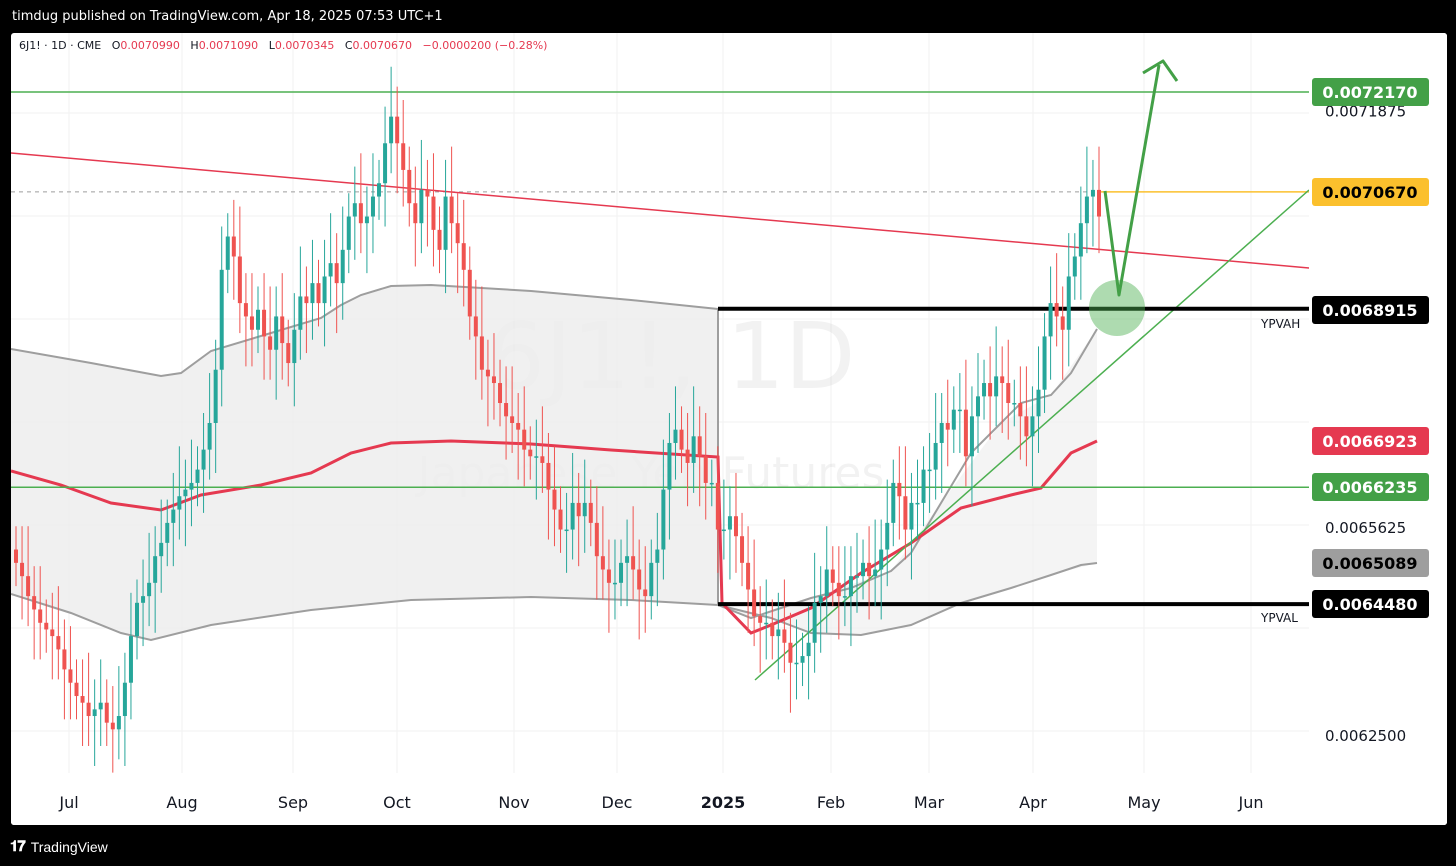 This screenshot has width=1456, height=866. I want to click on tradingview-logo: 𝟏𝟕 TradingView, so click(59, 846).